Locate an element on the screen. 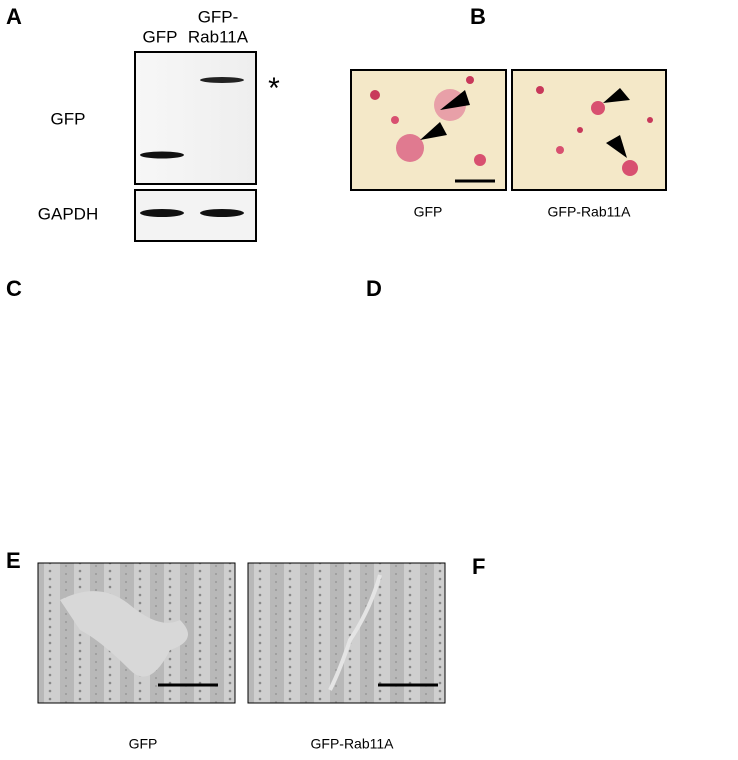 This screenshot has height=760, width=738. panel-label: E is located at coordinates (13, 560).